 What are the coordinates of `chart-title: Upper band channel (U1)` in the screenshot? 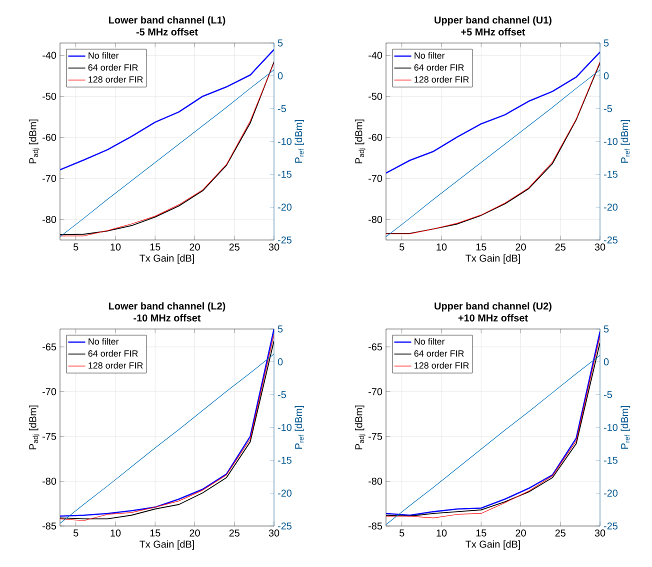 It's located at (493, 21).